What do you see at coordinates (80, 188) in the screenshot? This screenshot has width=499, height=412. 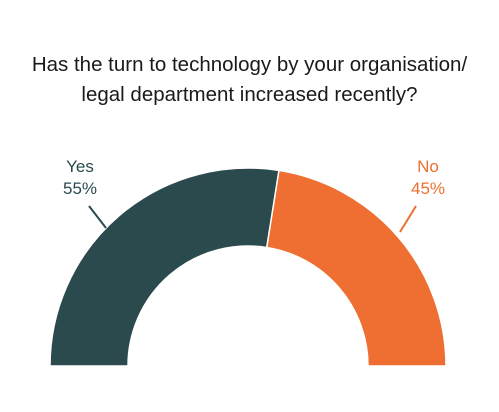 I see `slice-value-yes: 55%` at bounding box center [80, 188].